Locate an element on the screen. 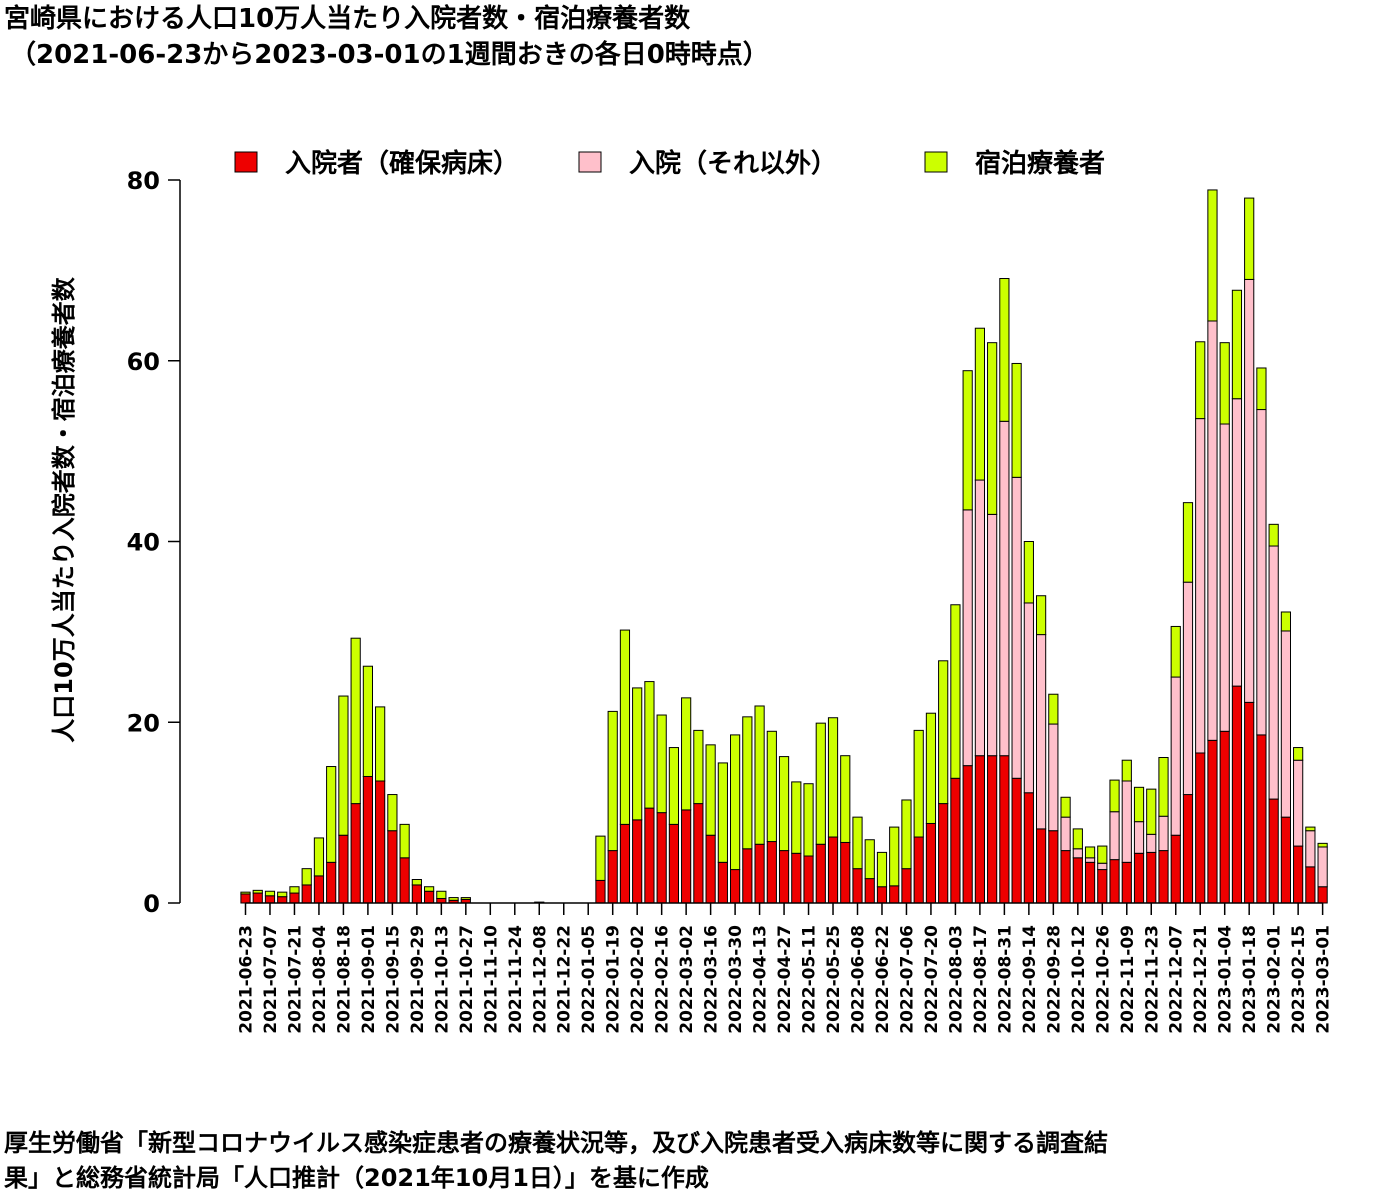 This screenshot has width=1400, height=1200. legend-label: 宿泊療養者 is located at coordinates (1040, 163).